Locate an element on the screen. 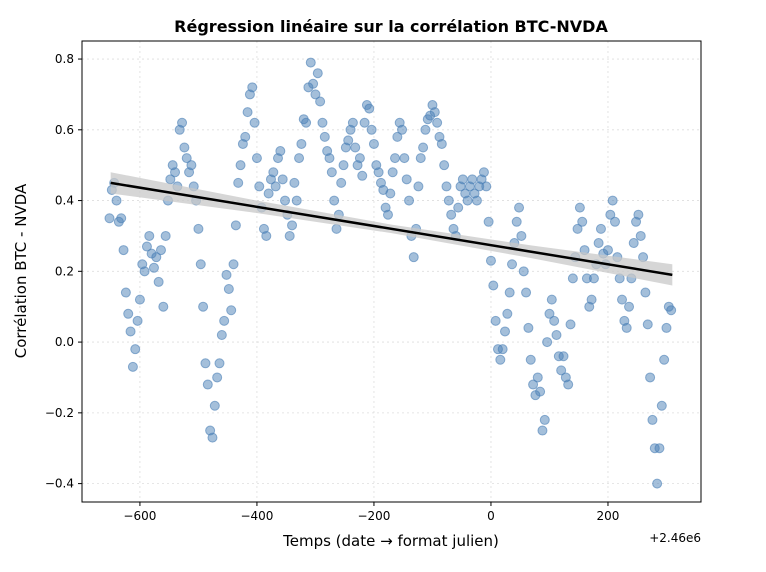  y-tick-label: 0.6 is located at coordinates (64, 130).